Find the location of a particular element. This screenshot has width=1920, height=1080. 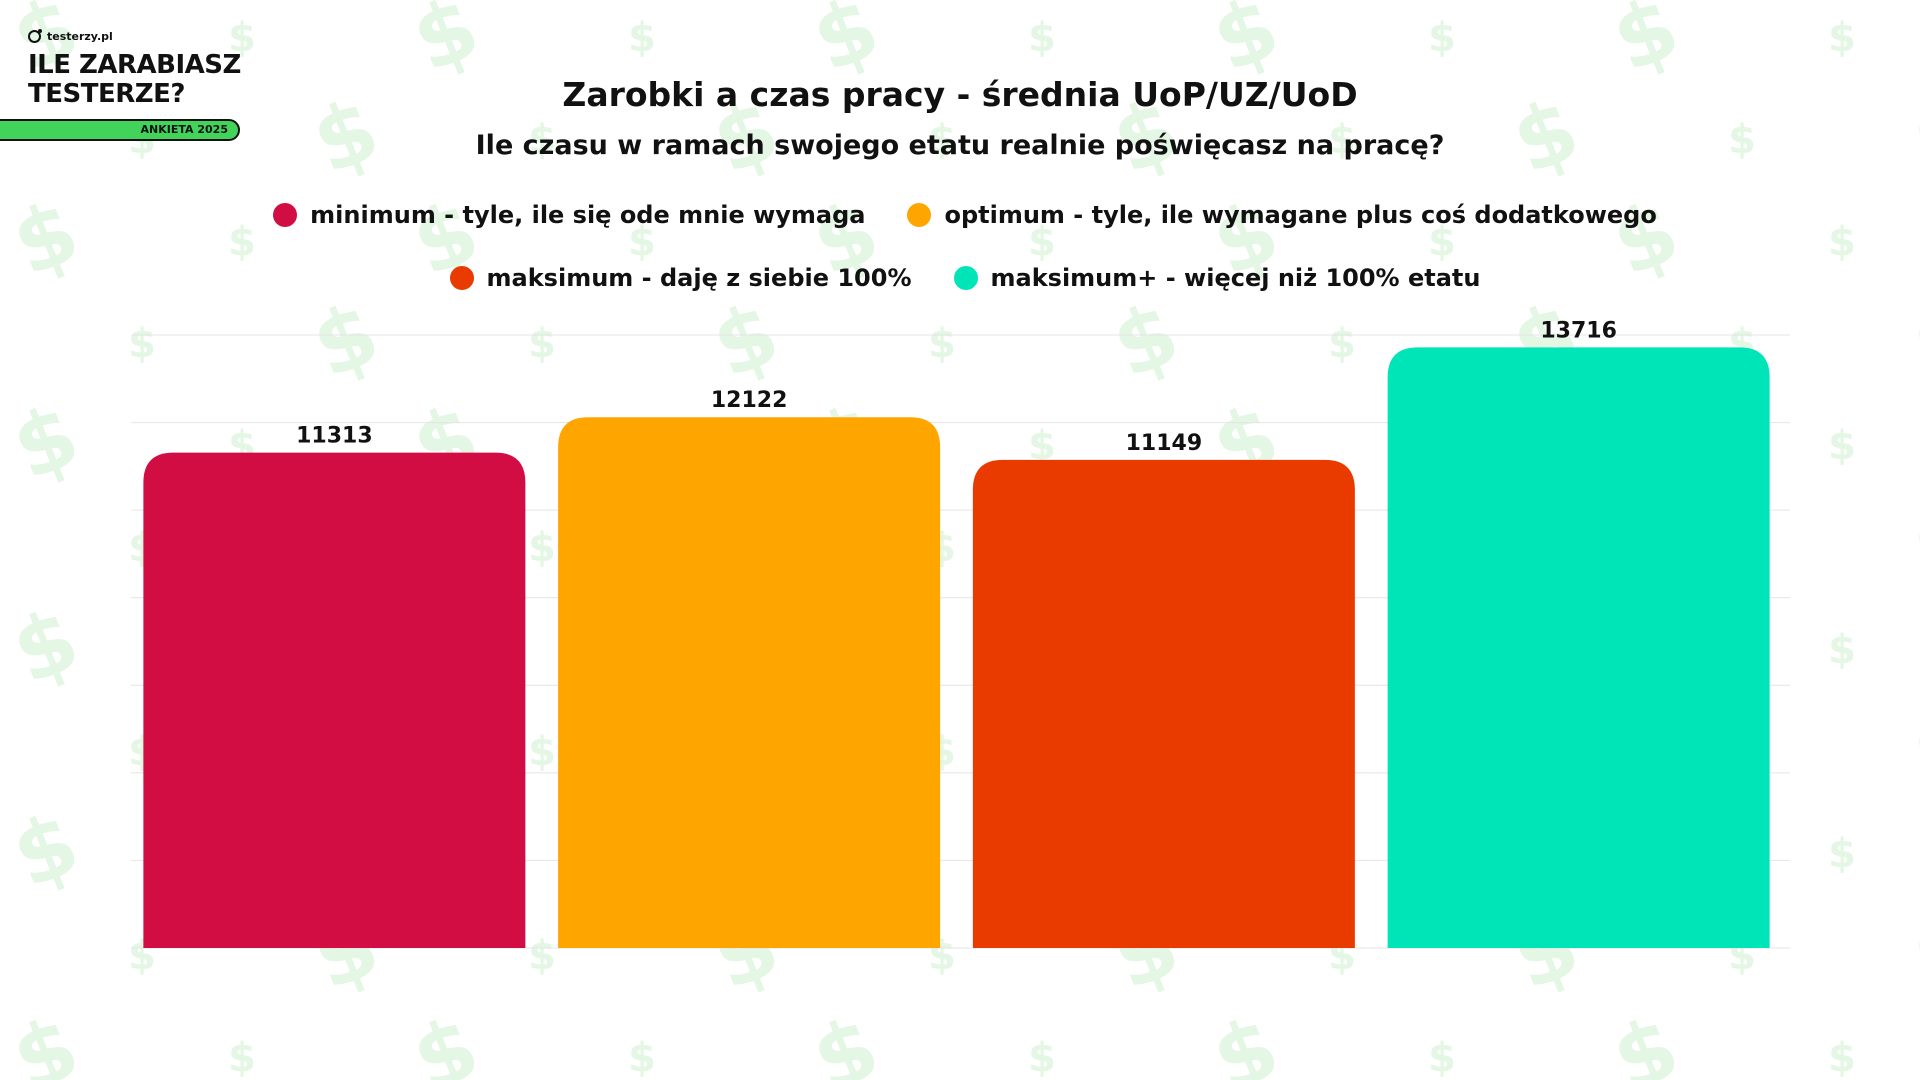

legend-dot-maksimum-plus is located at coordinates (965, 278).